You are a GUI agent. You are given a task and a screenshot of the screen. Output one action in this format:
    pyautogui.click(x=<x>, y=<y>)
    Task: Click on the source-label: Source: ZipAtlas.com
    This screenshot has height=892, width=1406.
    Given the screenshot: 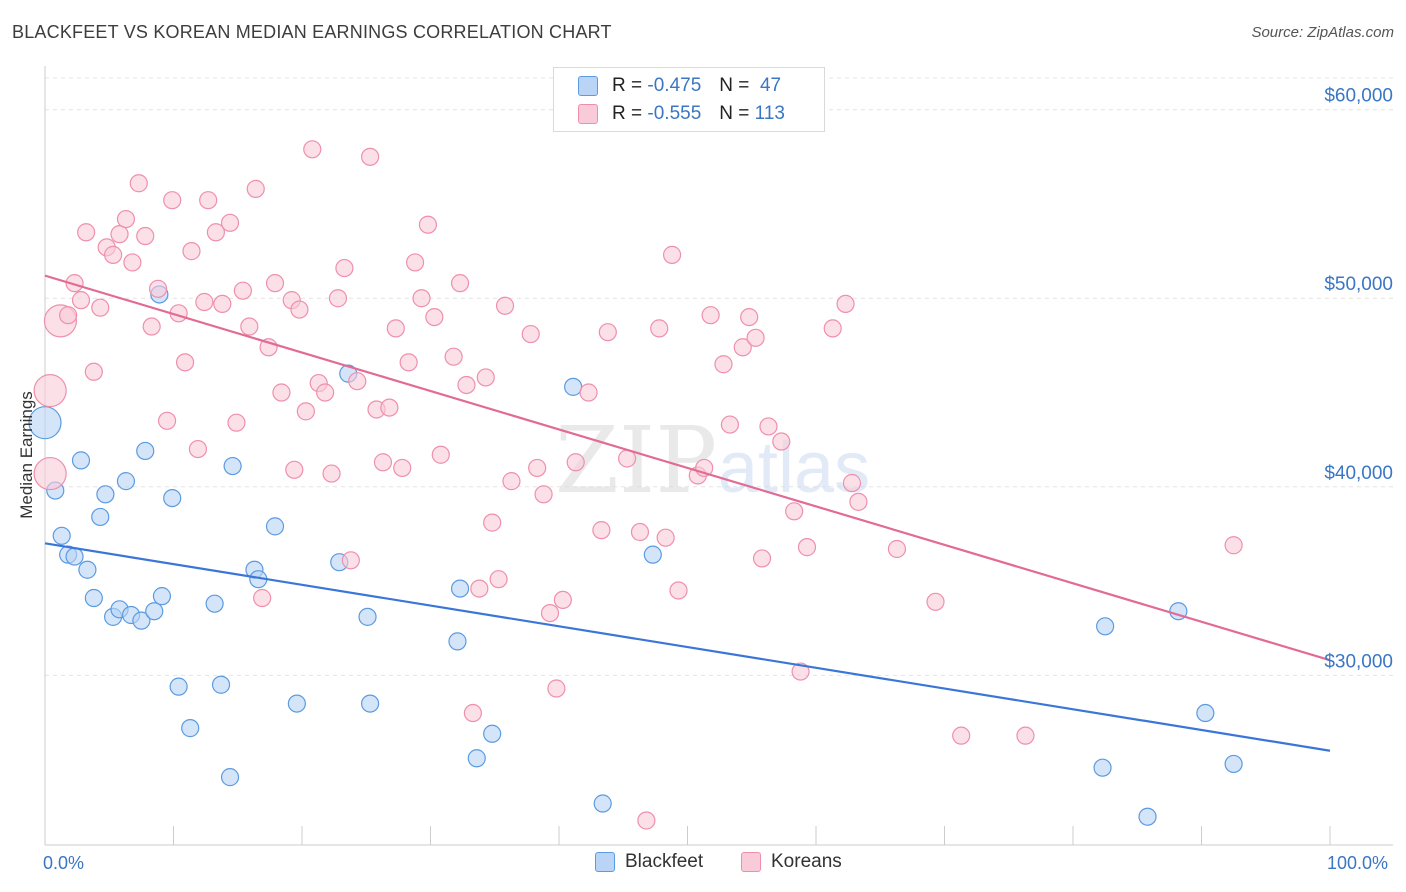 What is the action you would take?
    pyautogui.click(x=1322, y=32)
    